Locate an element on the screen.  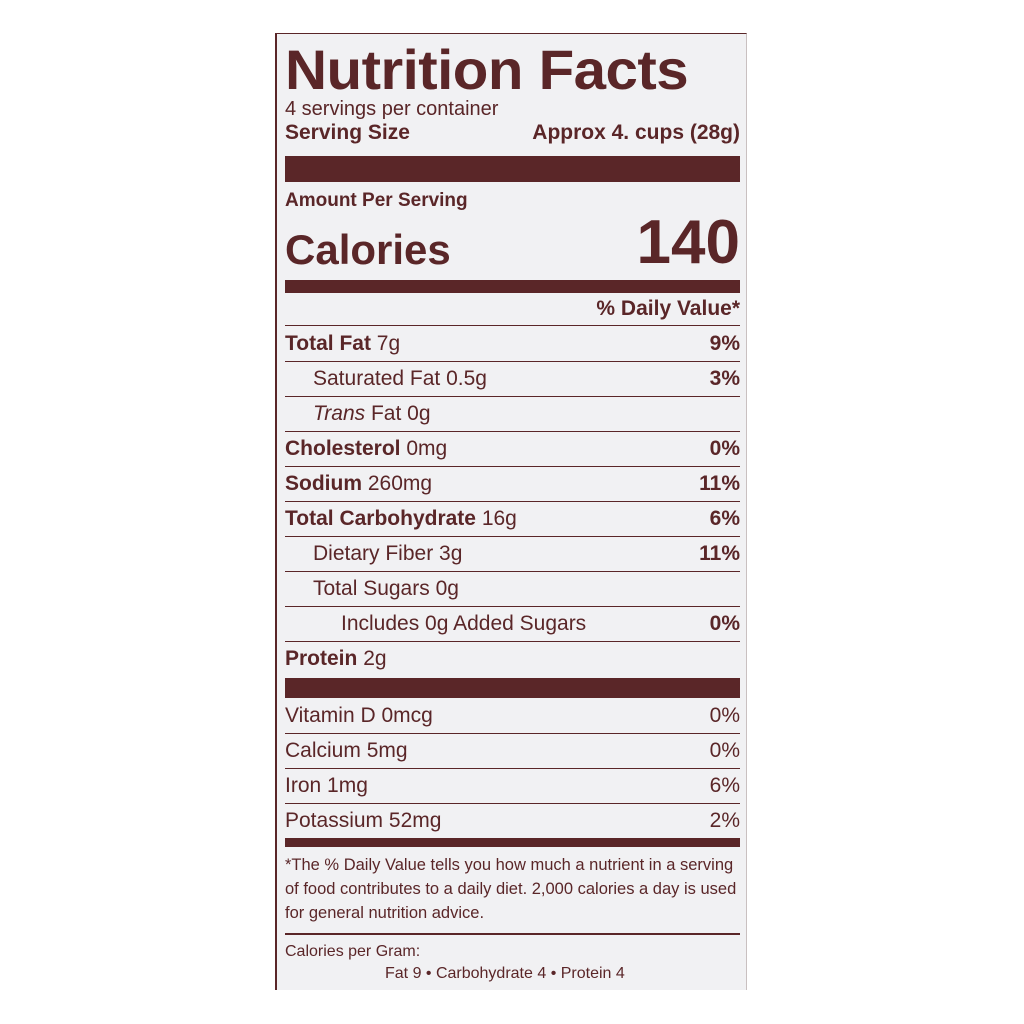
vitamin-amount: 52mg is located at coordinates (415, 820).